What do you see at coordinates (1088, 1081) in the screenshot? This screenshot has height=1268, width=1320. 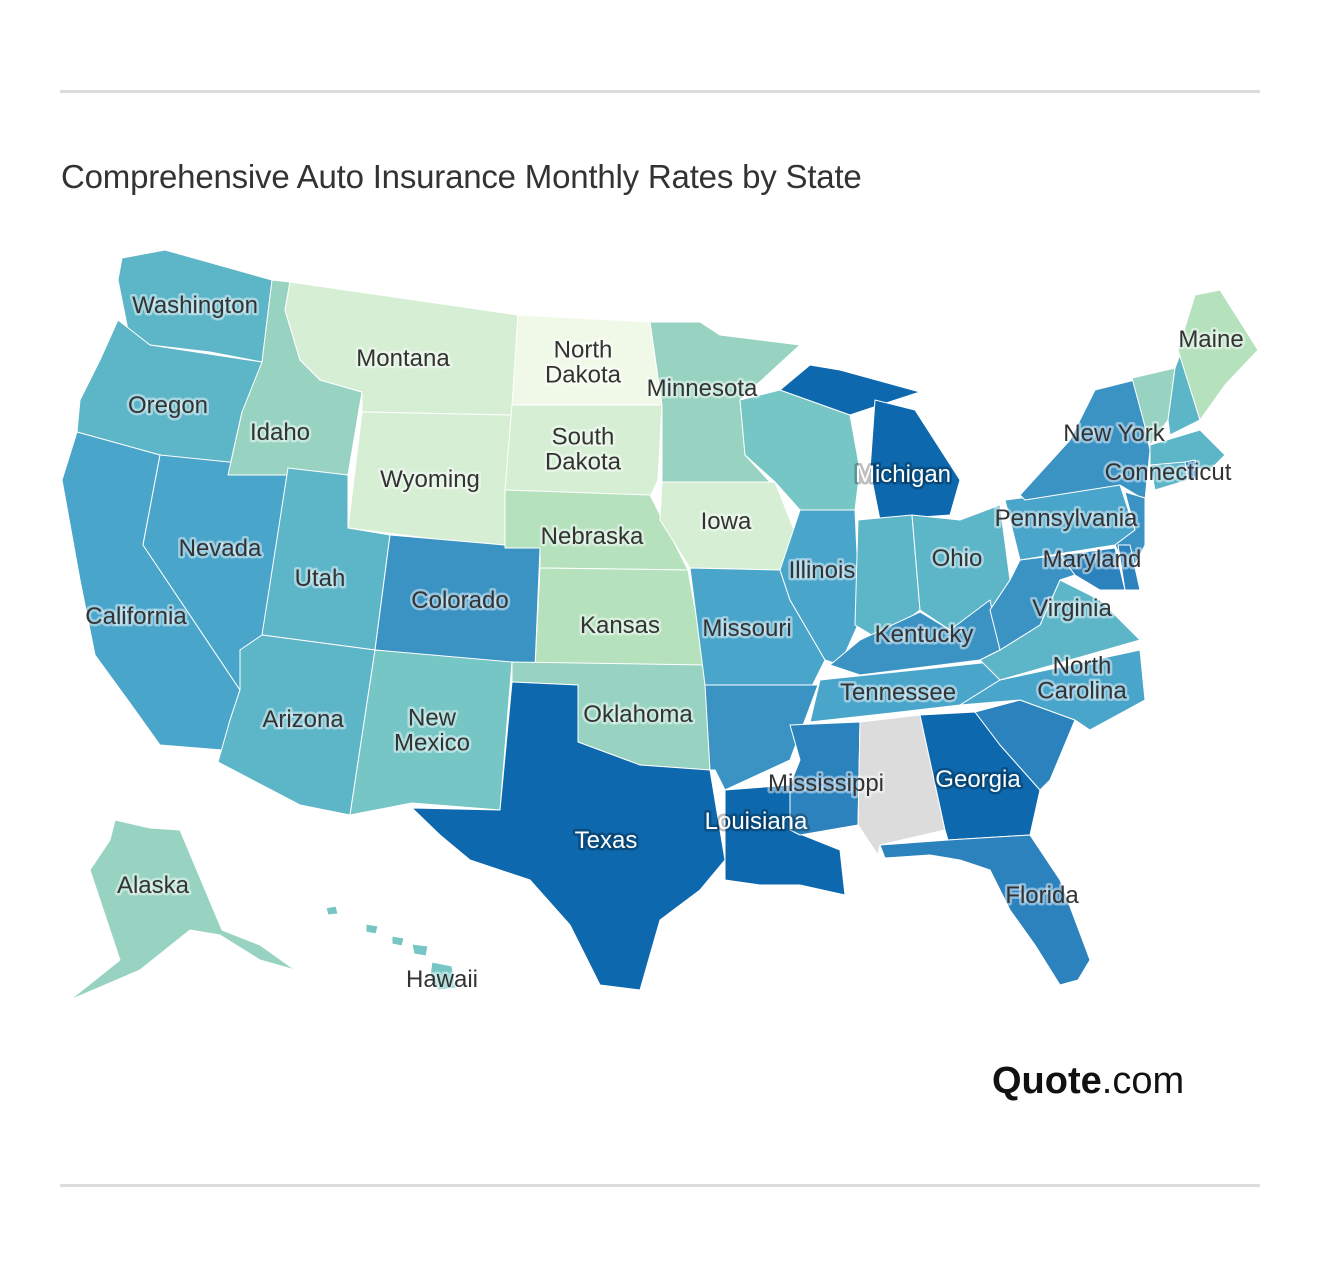 I see `quote-com-logo: Quote.com` at bounding box center [1088, 1081].